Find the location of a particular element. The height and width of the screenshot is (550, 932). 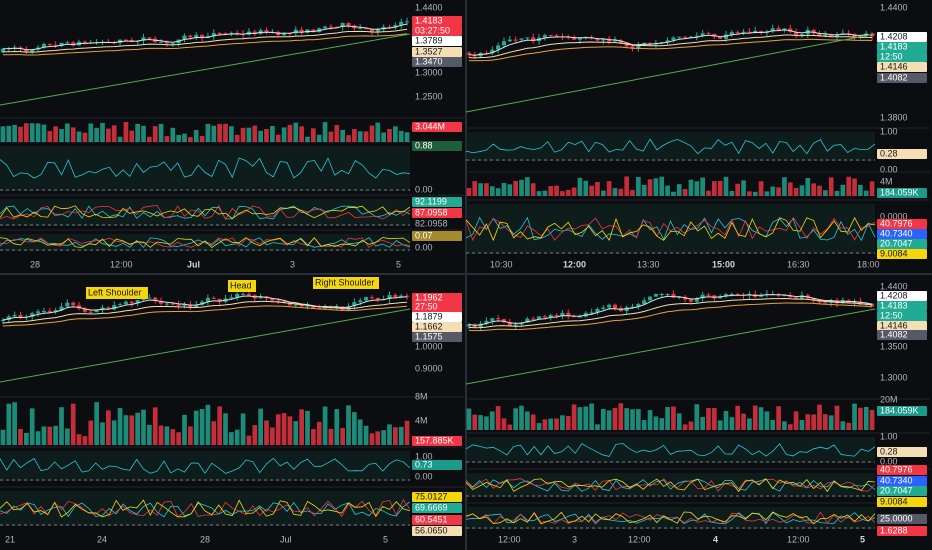

pattern-annotation: Head is located at coordinates (241, 285).